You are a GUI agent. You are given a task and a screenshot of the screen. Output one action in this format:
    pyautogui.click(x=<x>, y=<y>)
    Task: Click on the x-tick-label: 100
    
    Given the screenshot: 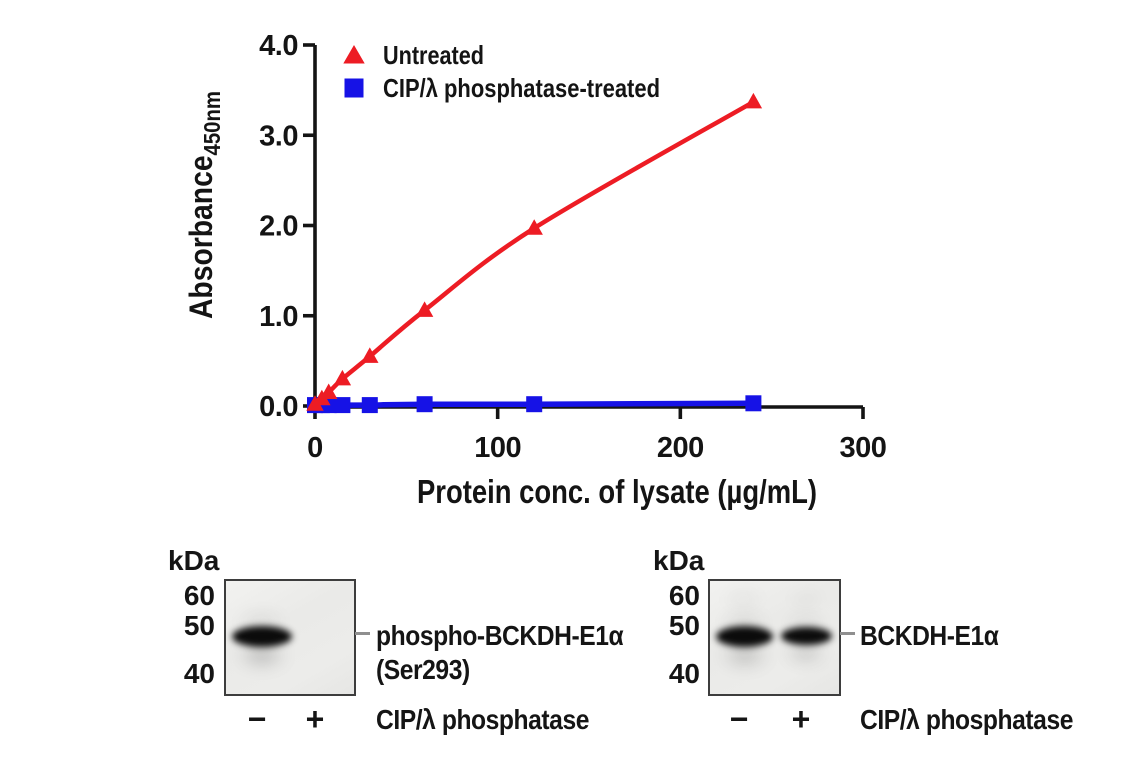 What is the action you would take?
    pyautogui.click(x=497, y=448)
    